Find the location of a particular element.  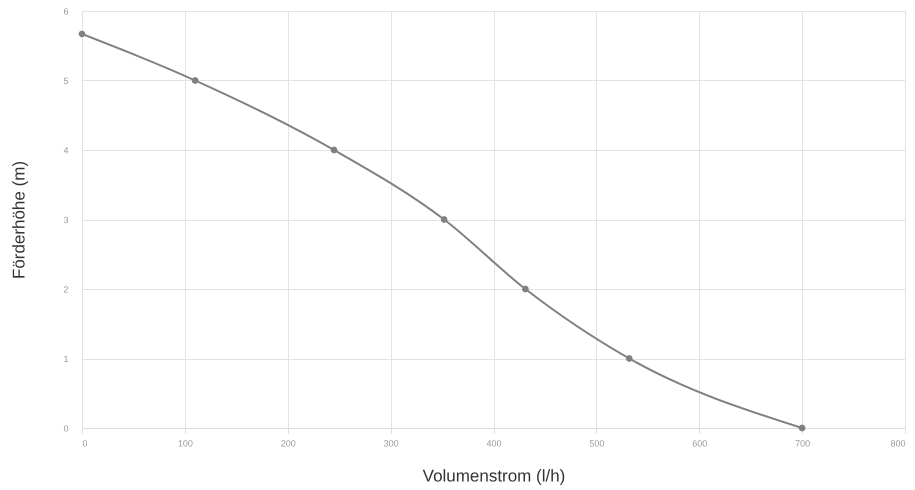

x-tick-label: 200 is located at coordinates (288, 443).